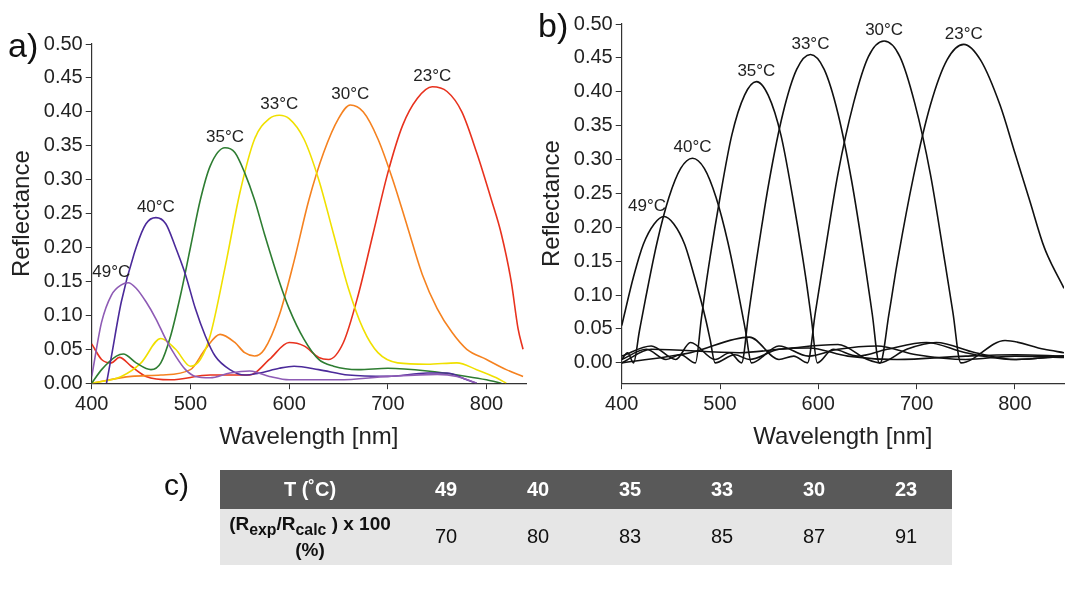 The image size is (1068, 600). What do you see at coordinates (538, 489) in the screenshot?
I see `category-label: 40` at bounding box center [538, 489].